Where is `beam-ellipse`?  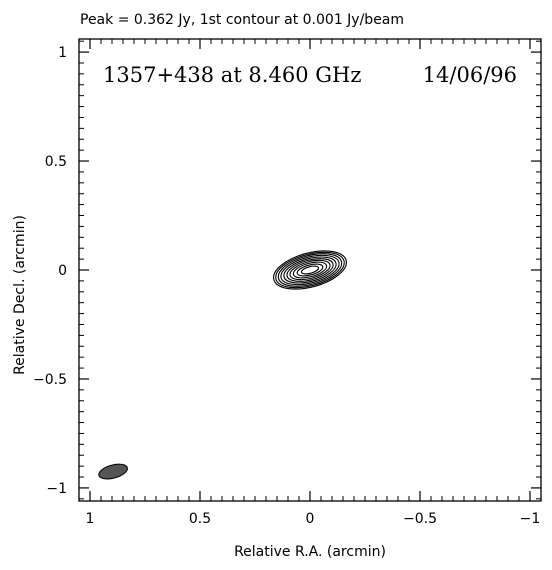
beam-ellipse is located at coordinates (113, 471).